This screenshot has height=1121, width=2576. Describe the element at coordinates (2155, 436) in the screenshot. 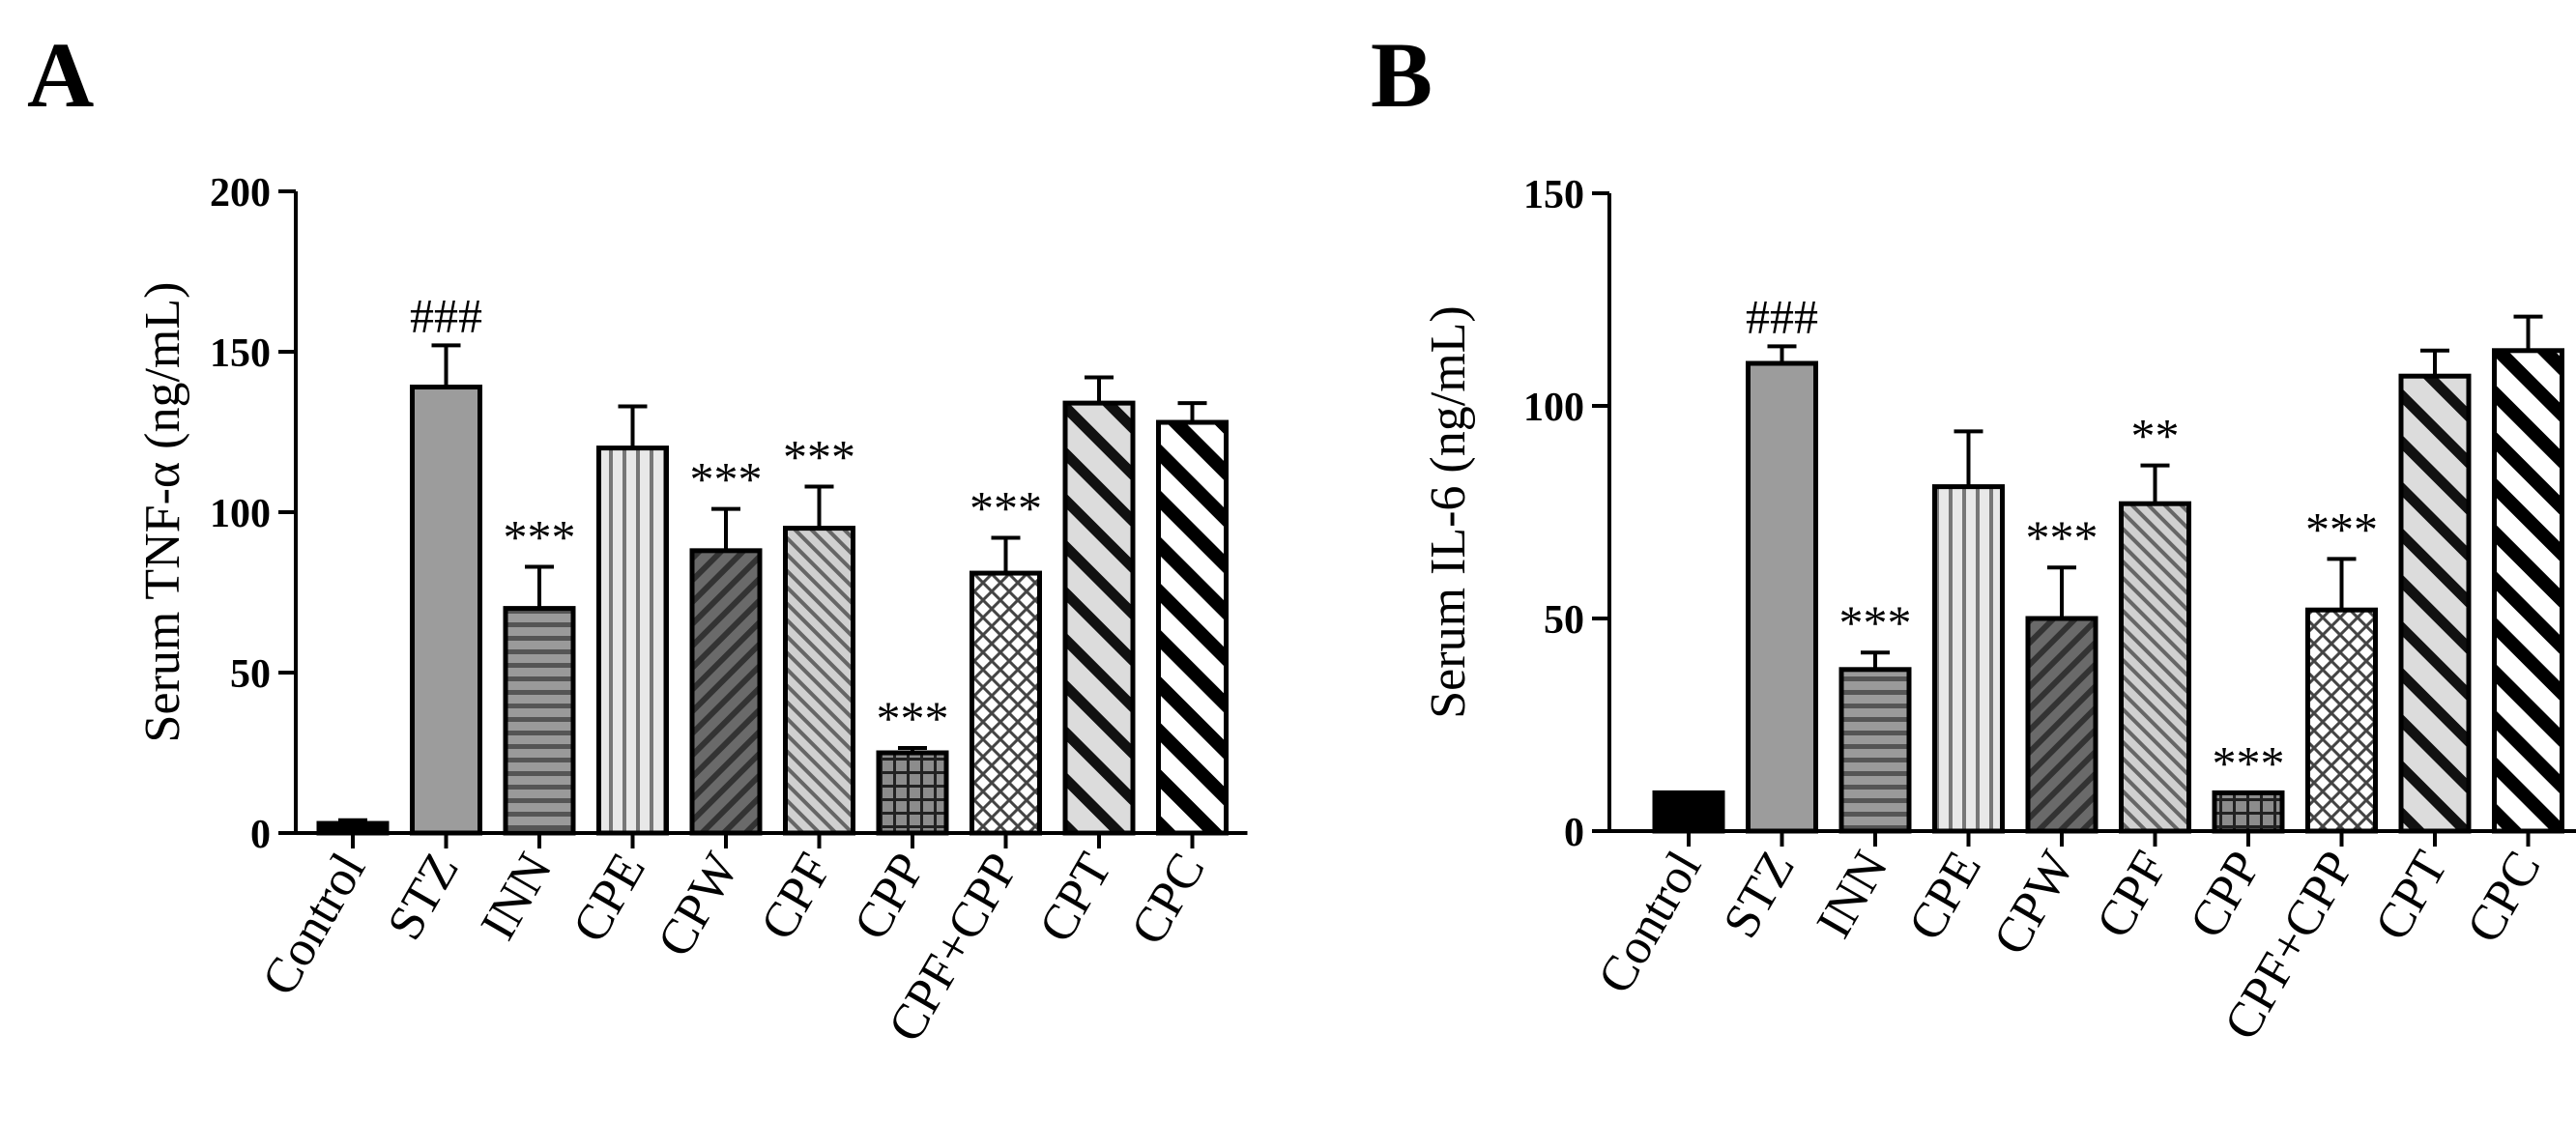

I see `significance-label: **` at that location.